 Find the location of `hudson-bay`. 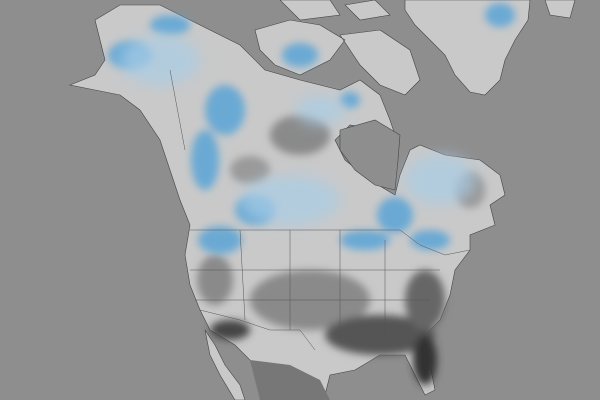

hudson-bay is located at coordinates (370, 155).